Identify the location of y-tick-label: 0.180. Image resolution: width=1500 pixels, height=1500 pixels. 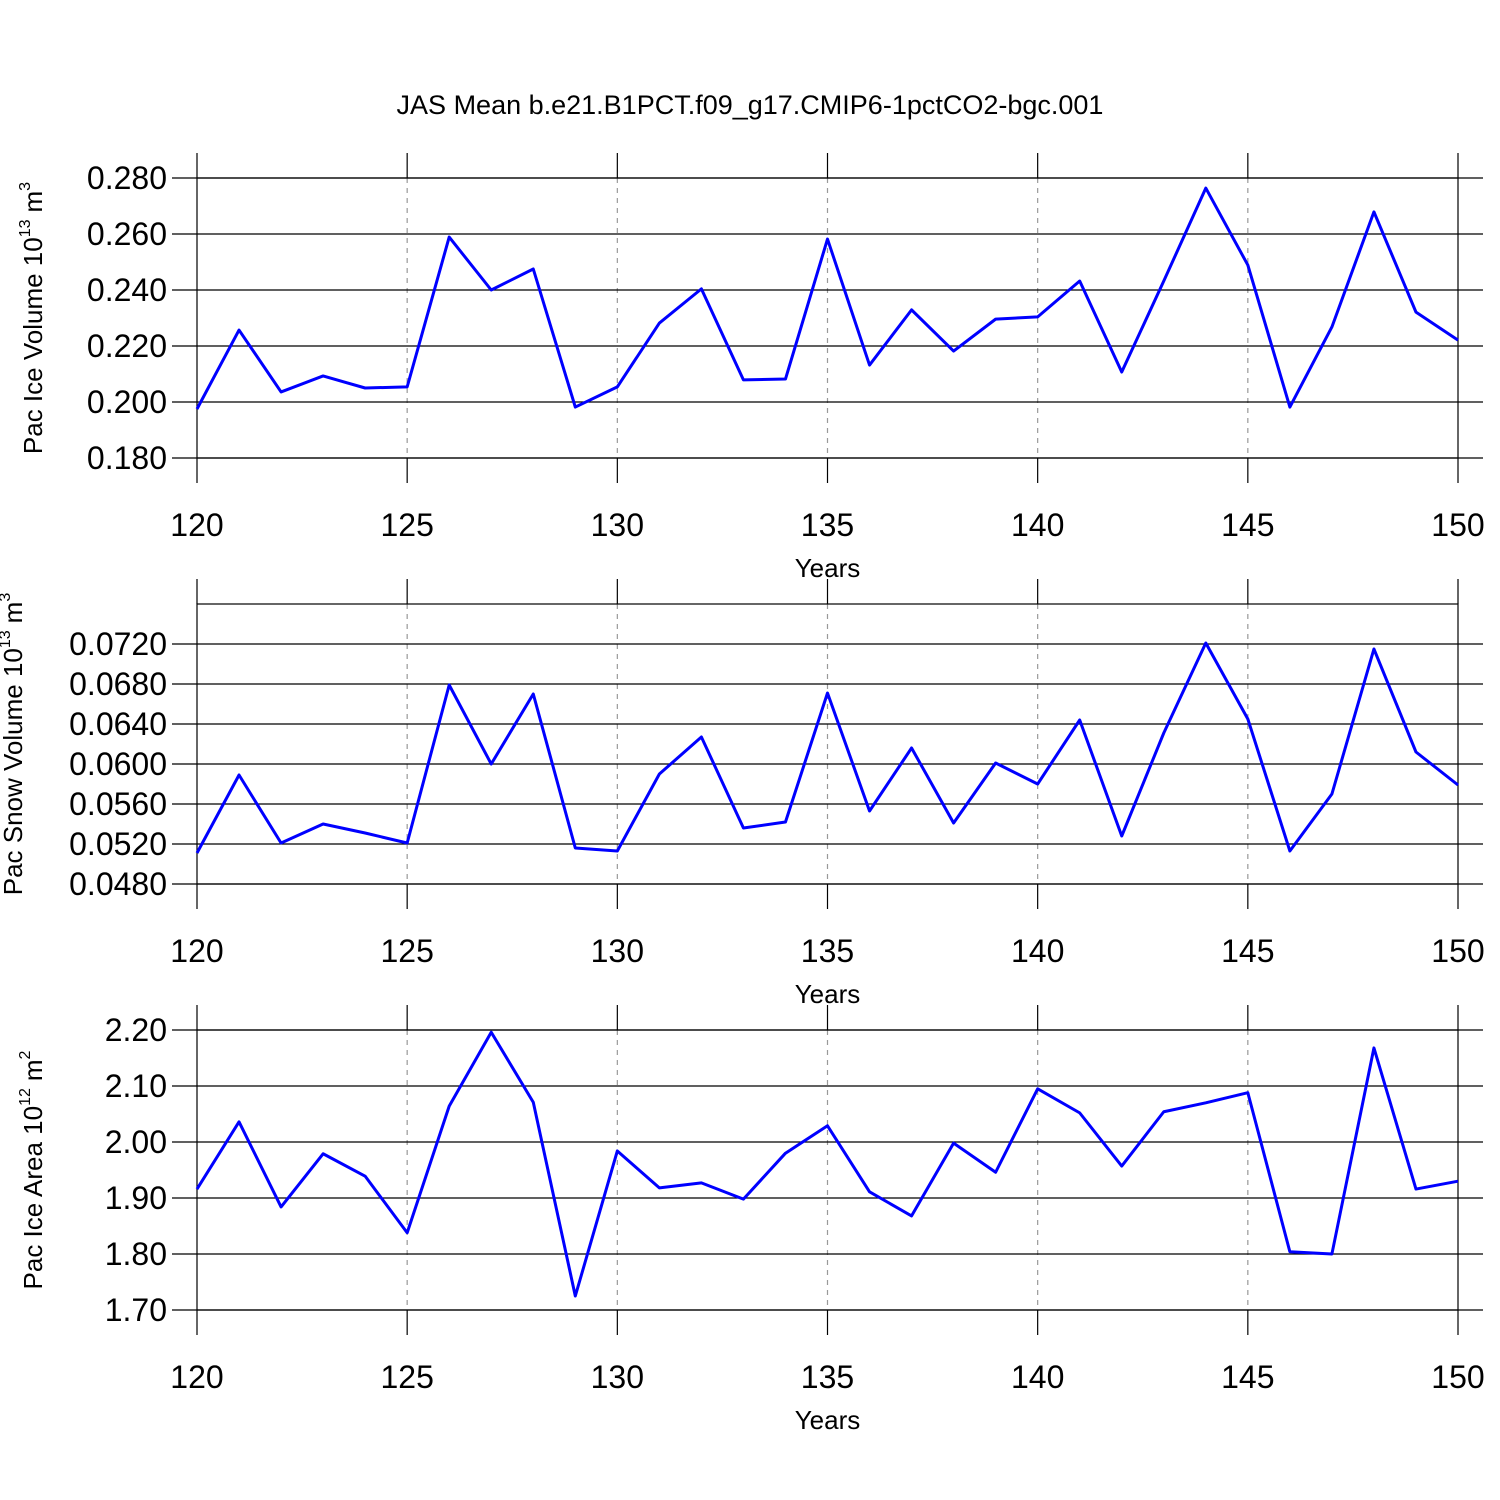
(127, 458).